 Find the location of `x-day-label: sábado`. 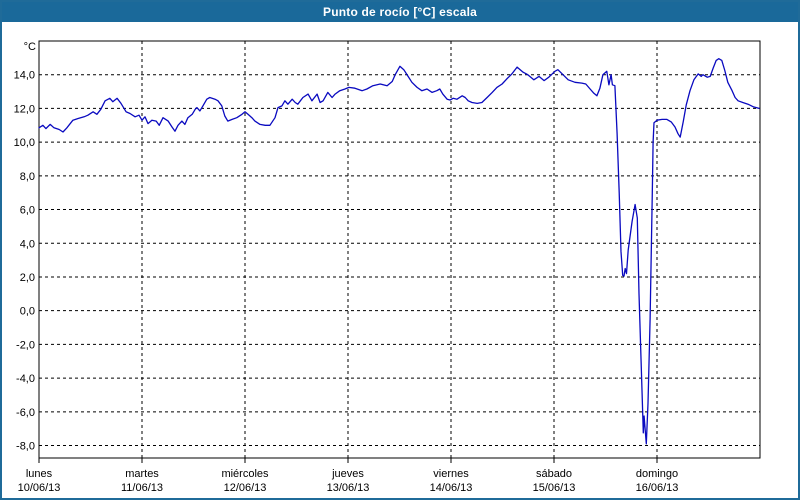

x-day-label: sábado is located at coordinates (554, 474).